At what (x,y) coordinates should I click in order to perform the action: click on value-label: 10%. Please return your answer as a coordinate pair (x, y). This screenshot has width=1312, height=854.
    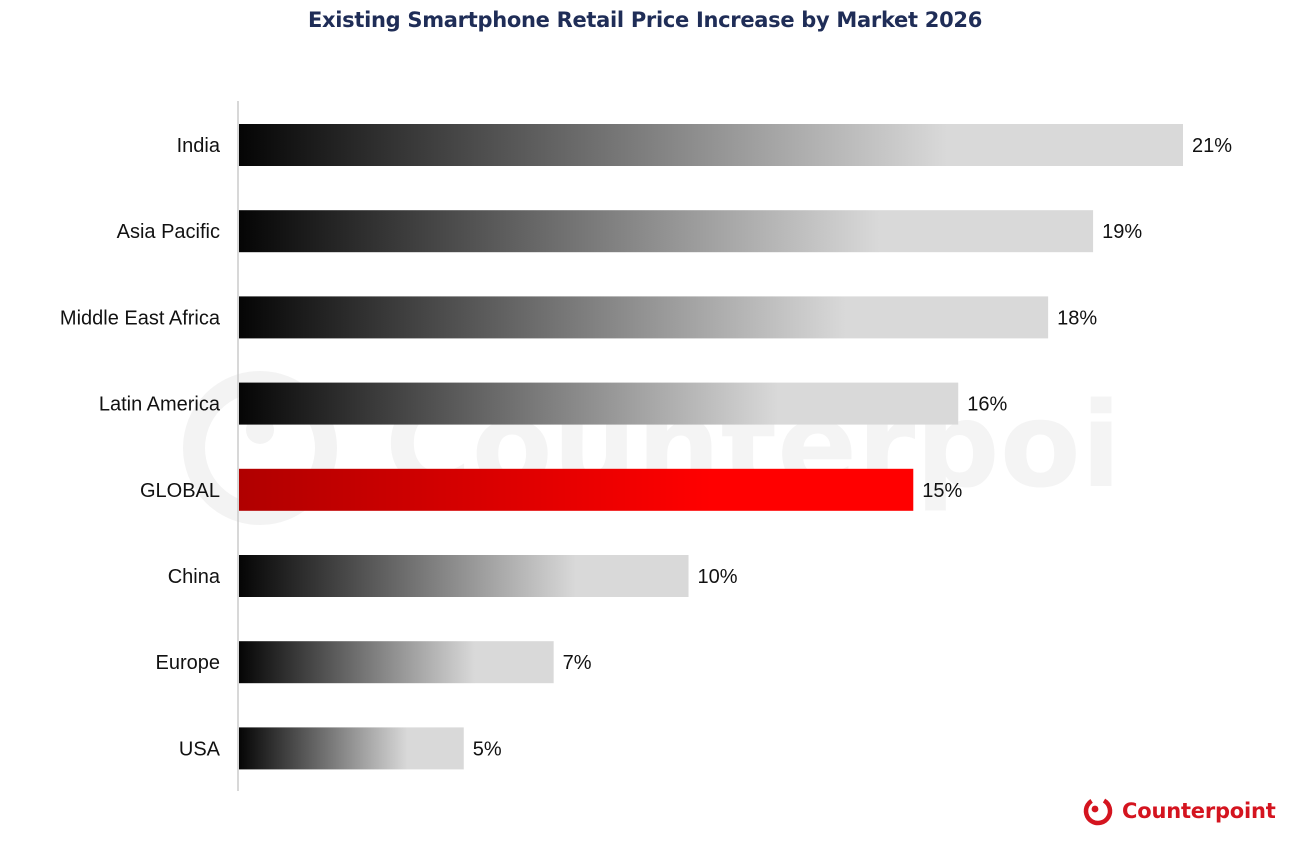
    Looking at the image, I should click on (718, 577).